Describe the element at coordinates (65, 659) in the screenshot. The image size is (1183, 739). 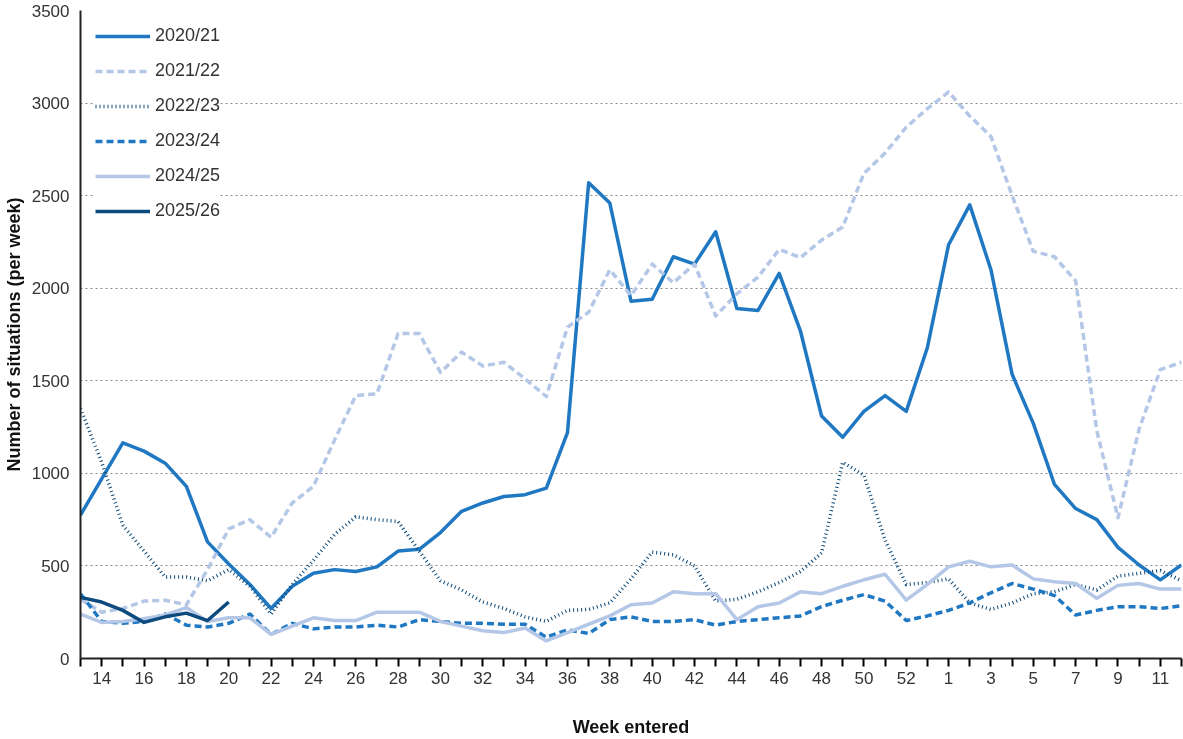
I see `y-tick-label: 0` at that location.